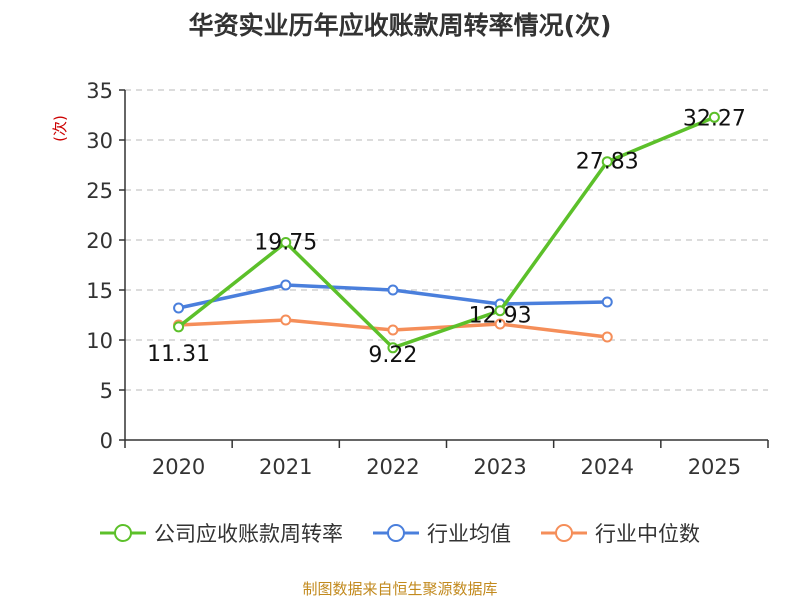 This screenshot has height=600, width=800. I want to click on data-label: 32.27, so click(714, 118).